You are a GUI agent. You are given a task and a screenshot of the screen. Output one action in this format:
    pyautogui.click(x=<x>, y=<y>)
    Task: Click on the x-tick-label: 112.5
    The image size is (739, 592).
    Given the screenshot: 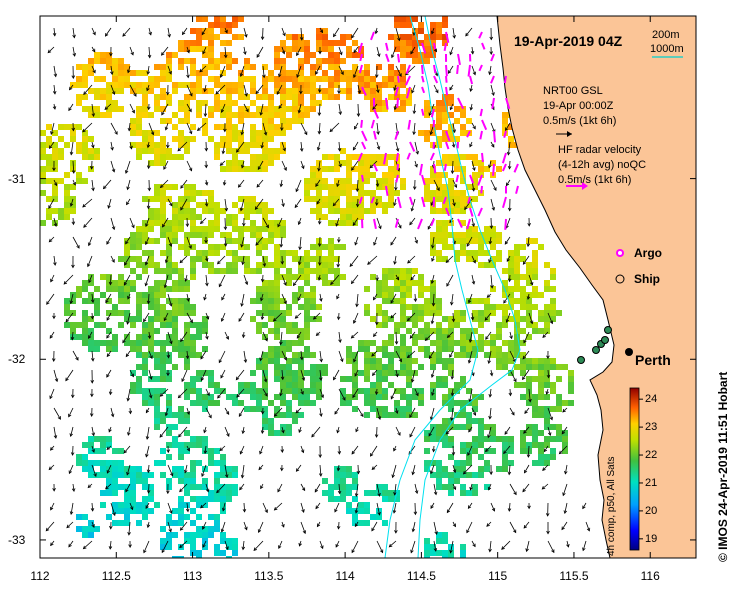 What is the action you would take?
    pyautogui.click(x=116, y=576)
    